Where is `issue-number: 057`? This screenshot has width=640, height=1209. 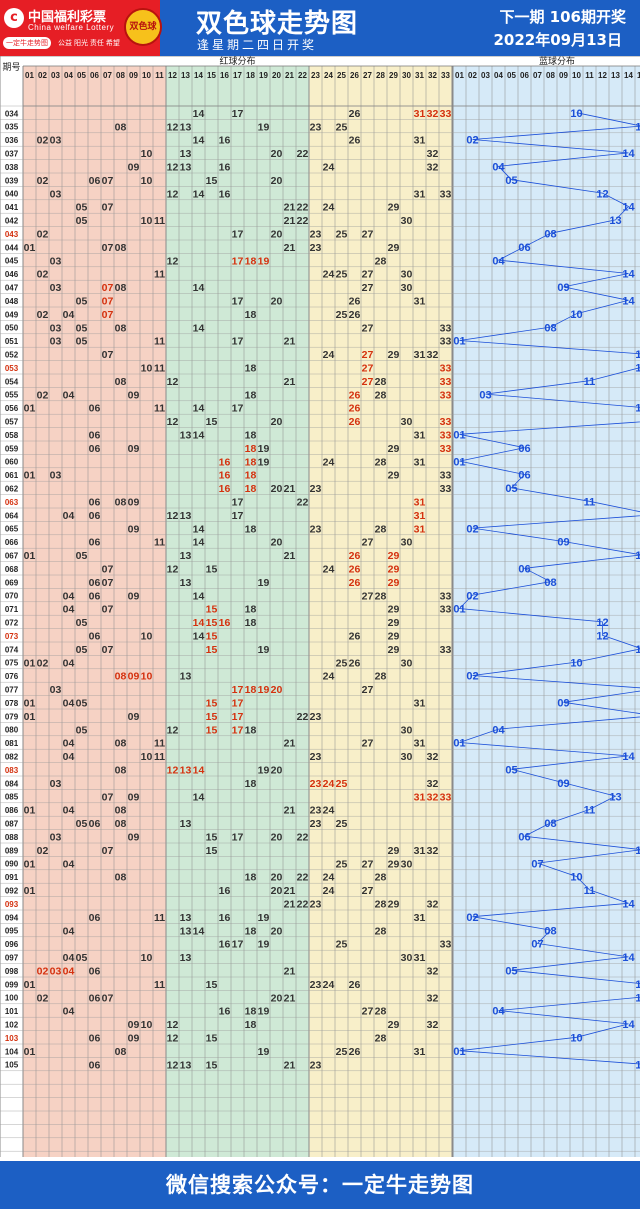 issue-number: 057 is located at coordinates (12, 422).